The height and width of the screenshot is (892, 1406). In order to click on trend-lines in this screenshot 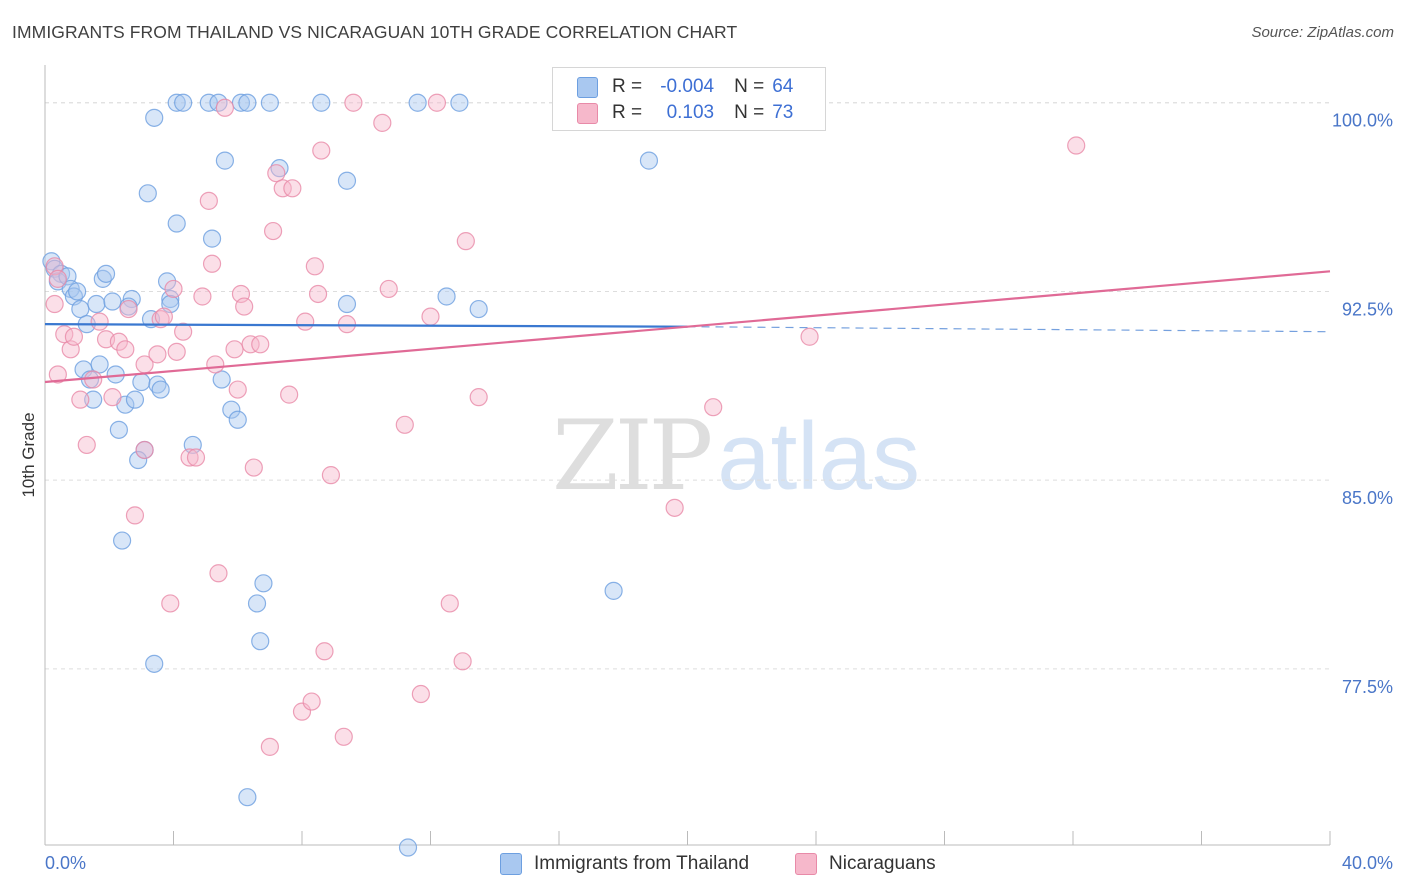, I will do `click(687, 327)`.